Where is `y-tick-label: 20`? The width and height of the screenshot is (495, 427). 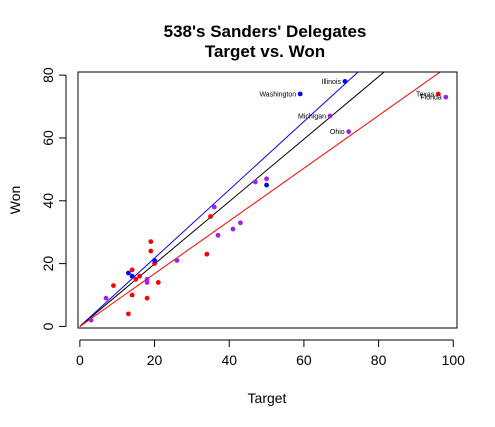
y-tick-label: 20 is located at coordinates (48, 264).